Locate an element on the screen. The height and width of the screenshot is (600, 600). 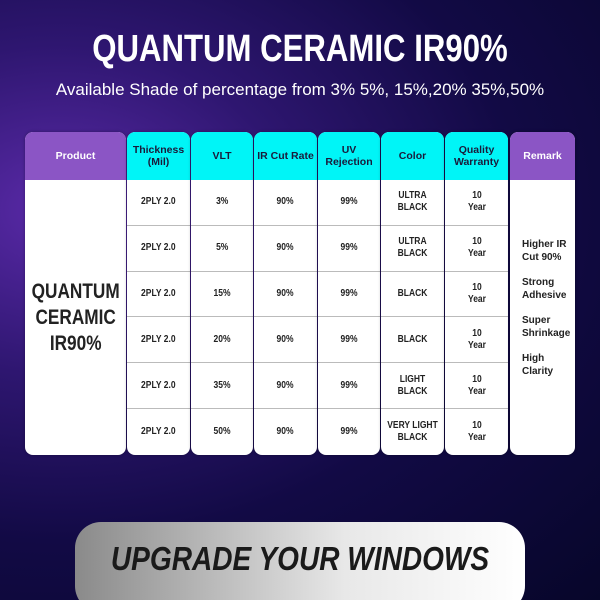
table-cell-color: LIGHT BLACK is located at coordinates (412, 386).